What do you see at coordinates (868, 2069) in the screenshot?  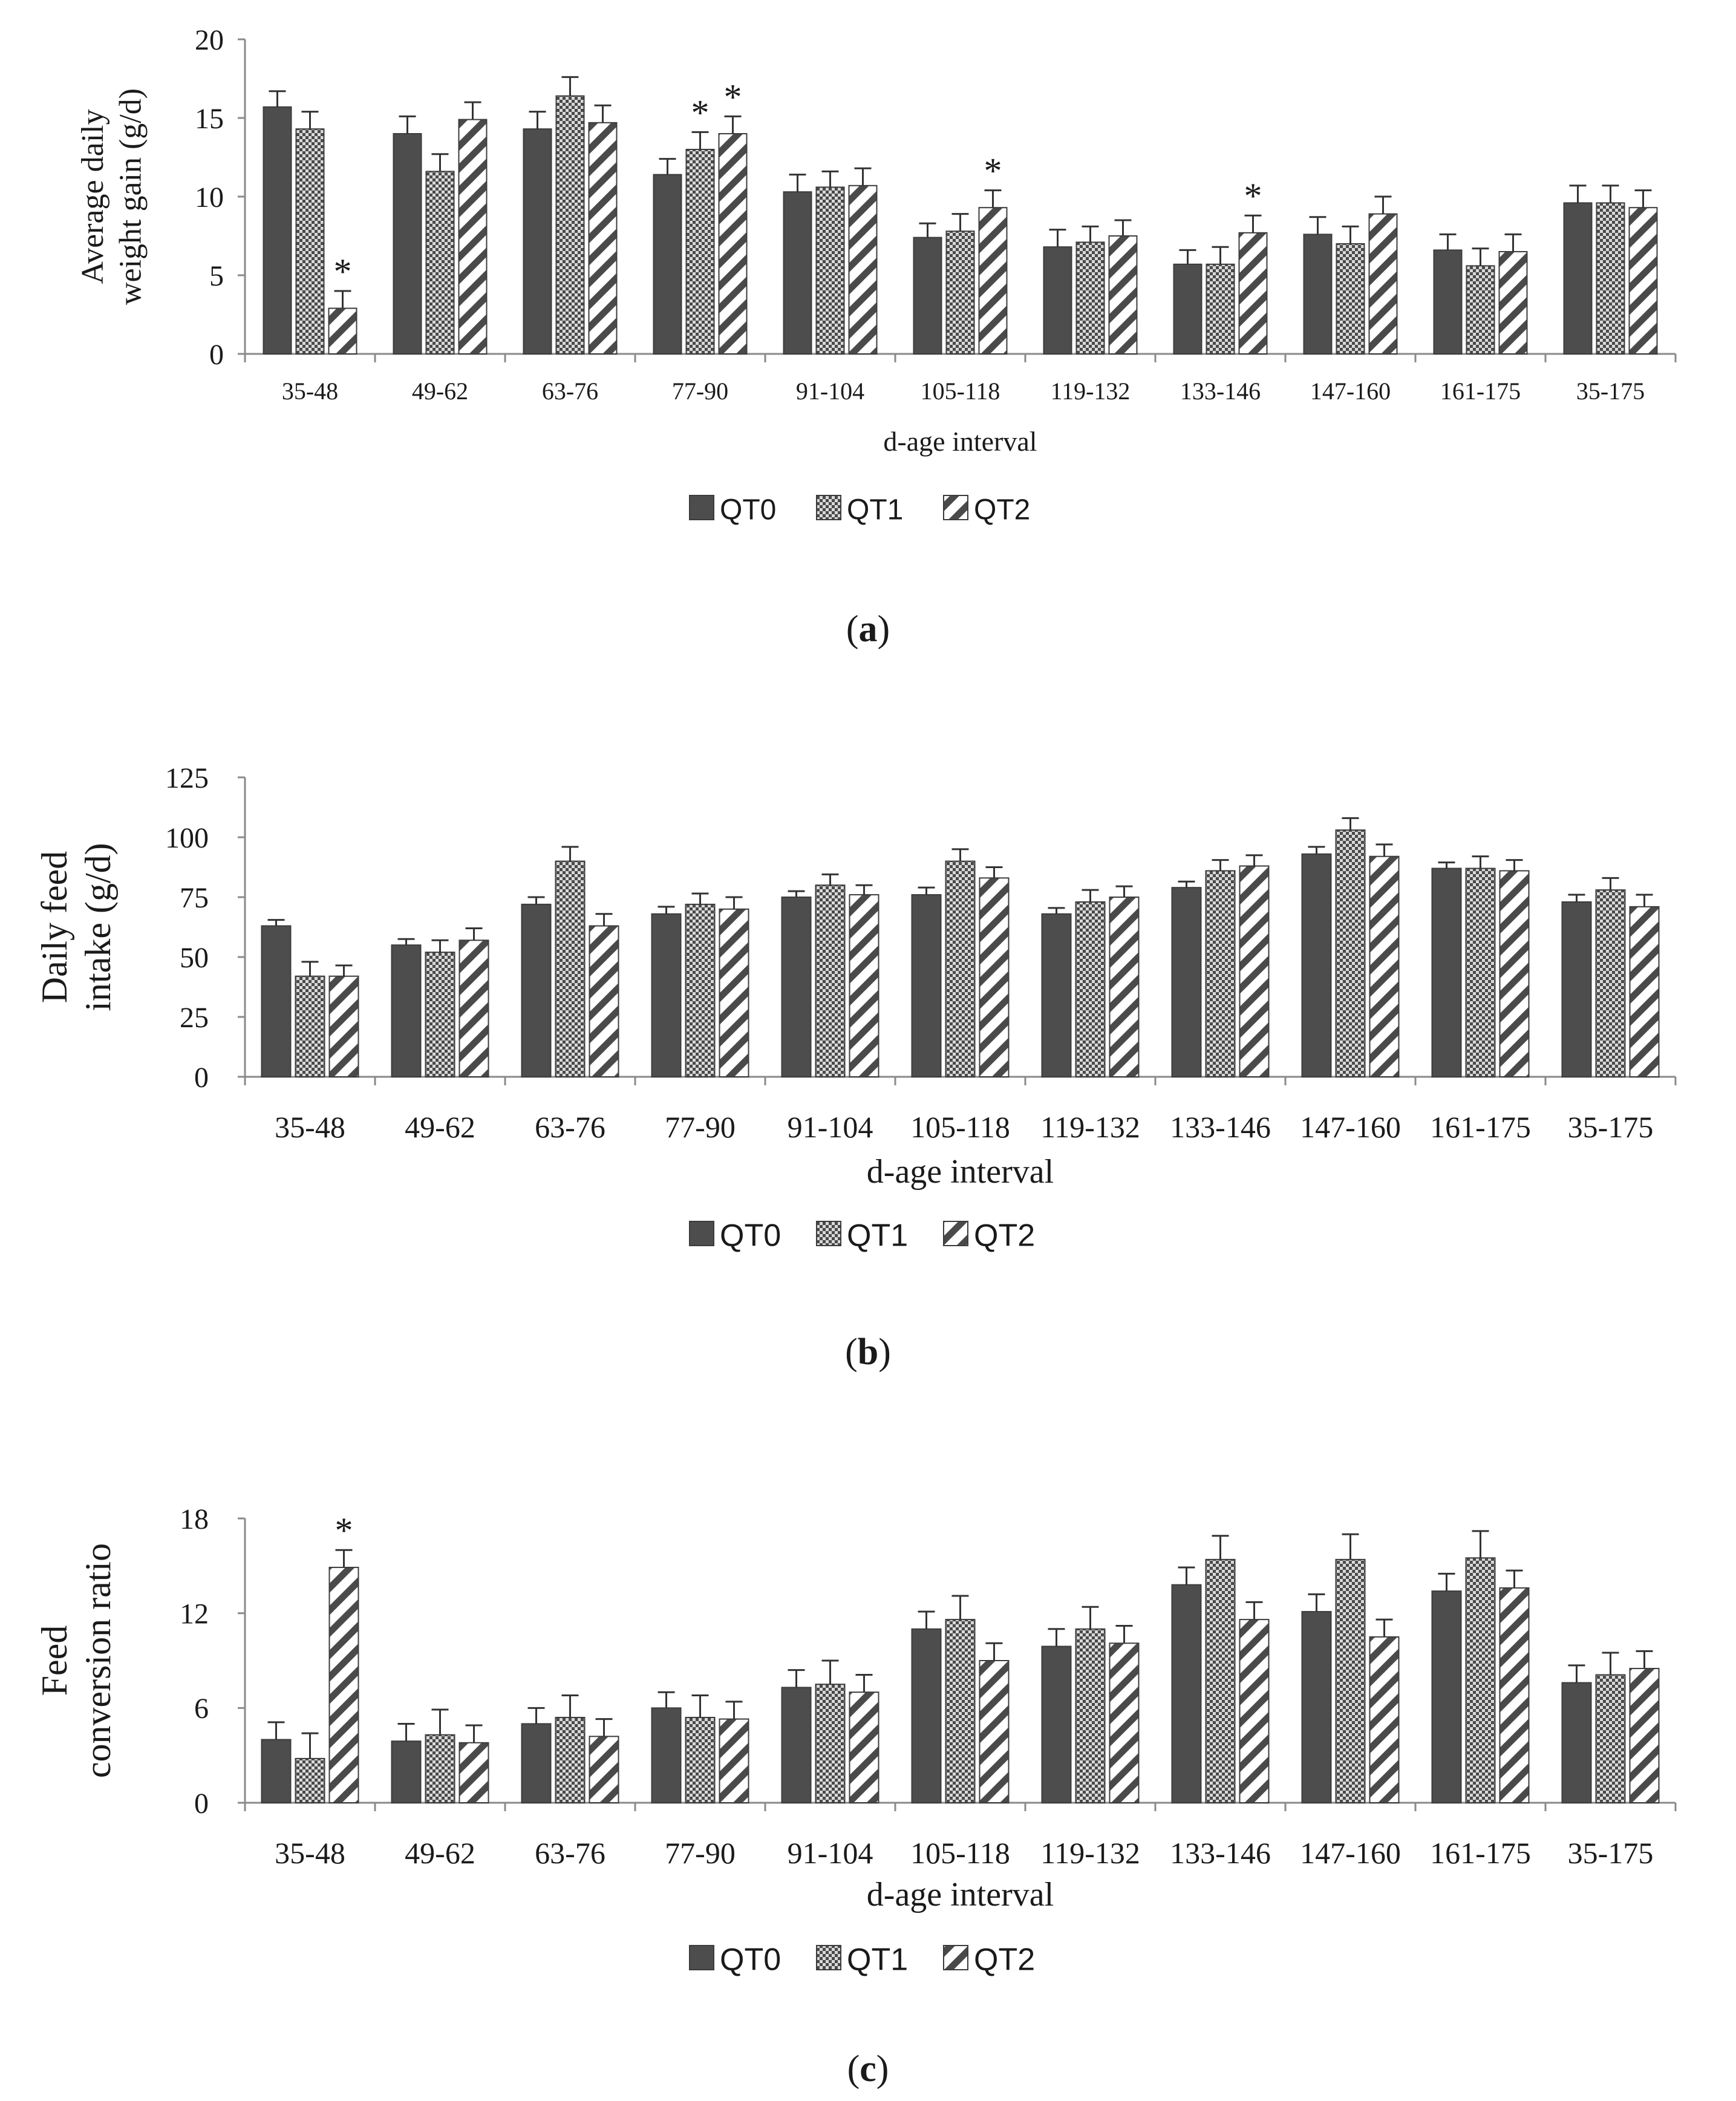 I see `panel-label-letter: c` at bounding box center [868, 2069].